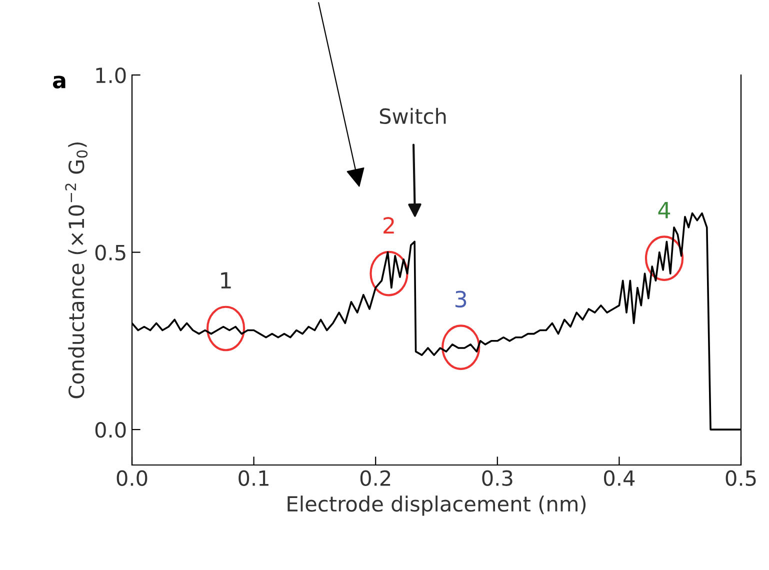 The image size is (769, 570). What do you see at coordinates (497, 478) in the screenshot?
I see `x-tick-label: 0.3` at bounding box center [497, 478].